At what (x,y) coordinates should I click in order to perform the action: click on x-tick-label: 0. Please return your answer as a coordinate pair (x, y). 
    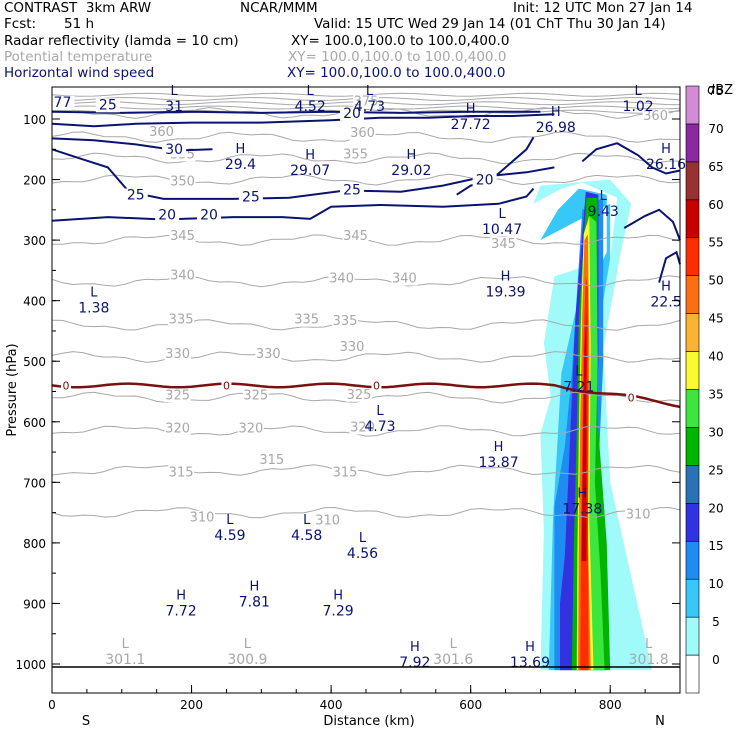
    Looking at the image, I should click on (52, 705).